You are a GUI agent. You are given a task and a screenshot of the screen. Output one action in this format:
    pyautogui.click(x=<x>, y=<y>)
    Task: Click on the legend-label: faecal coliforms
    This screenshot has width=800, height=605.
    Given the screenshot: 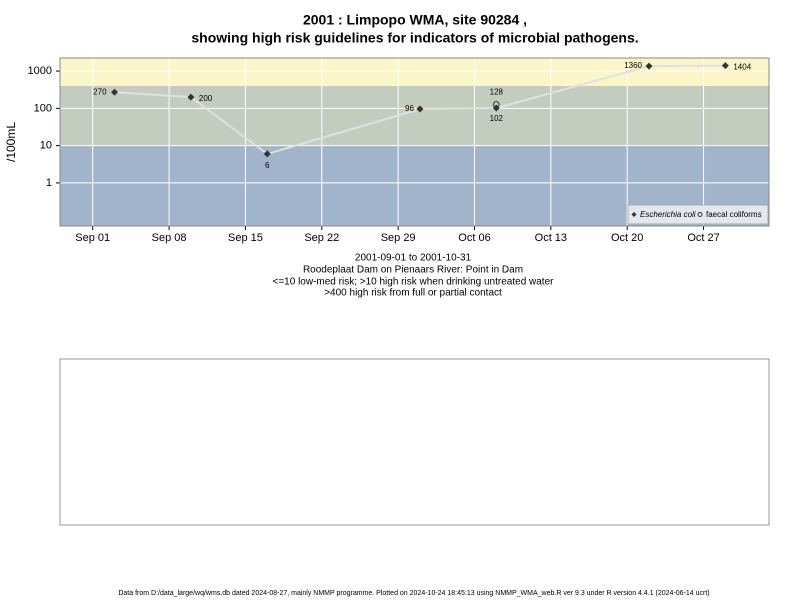 What is the action you would take?
    pyautogui.click(x=734, y=214)
    